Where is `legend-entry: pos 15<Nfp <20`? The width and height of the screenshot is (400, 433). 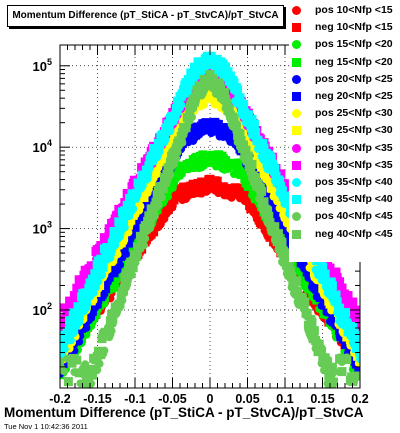 legend-entry: pos 15<Nfp <20 is located at coordinates (344, 46).